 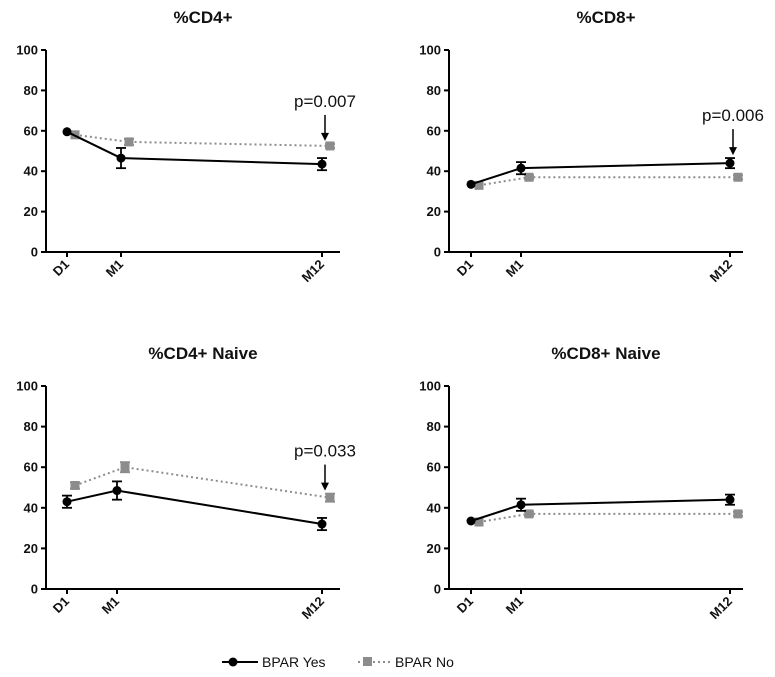 What do you see at coordinates (325, 451) in the screenshot?
I see `p-value-annotation: p=0.033` at bounding box center [325, 451].